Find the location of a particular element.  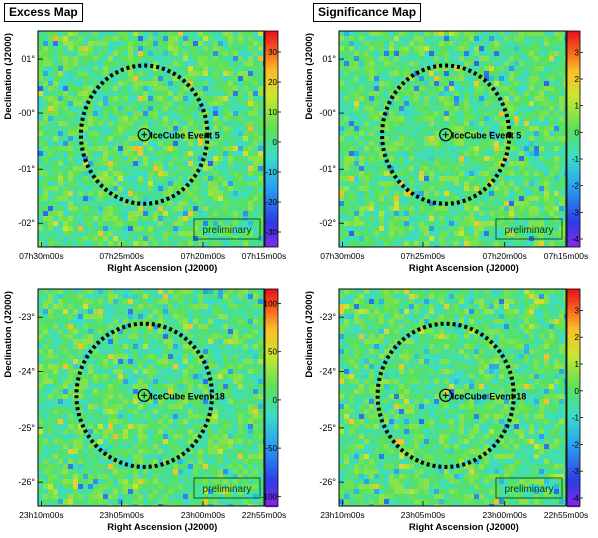

y-tick-label: -02° is located at coordinates (327, 223).